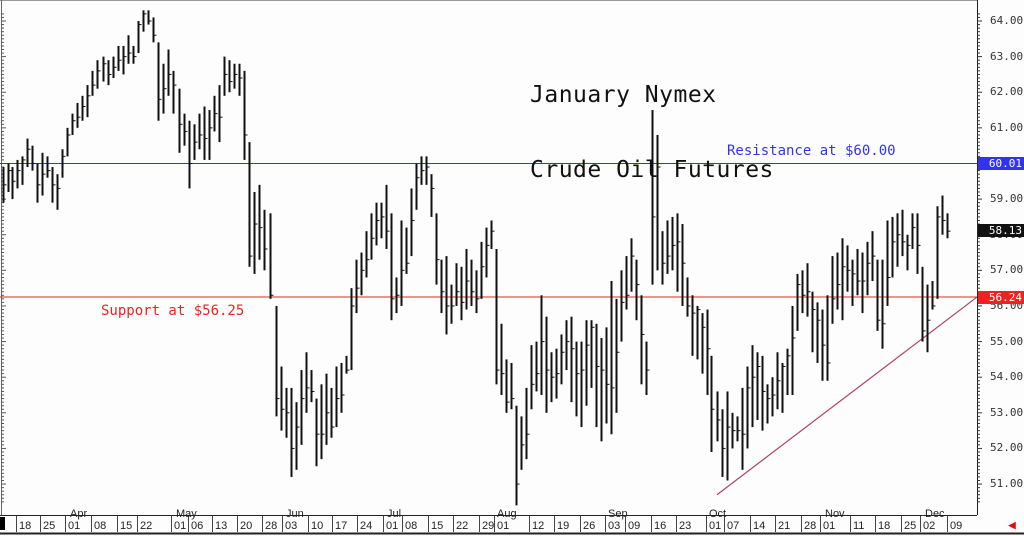 The width and height of the screenshot is (1024, 536). What do you see at coordinates (1001, 297) in the screenshot?
I see `support-value-badge: 56.24` at bounding box center [1001, 297].